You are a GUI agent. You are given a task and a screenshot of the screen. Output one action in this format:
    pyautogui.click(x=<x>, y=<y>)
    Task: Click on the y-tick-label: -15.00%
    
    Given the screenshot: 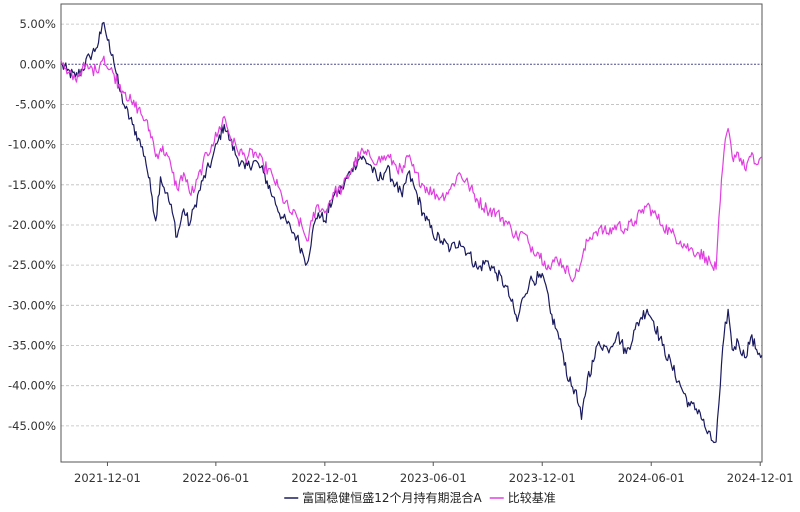 What is the action you would take?
    pyautogui.click(x=32, y=185)
    